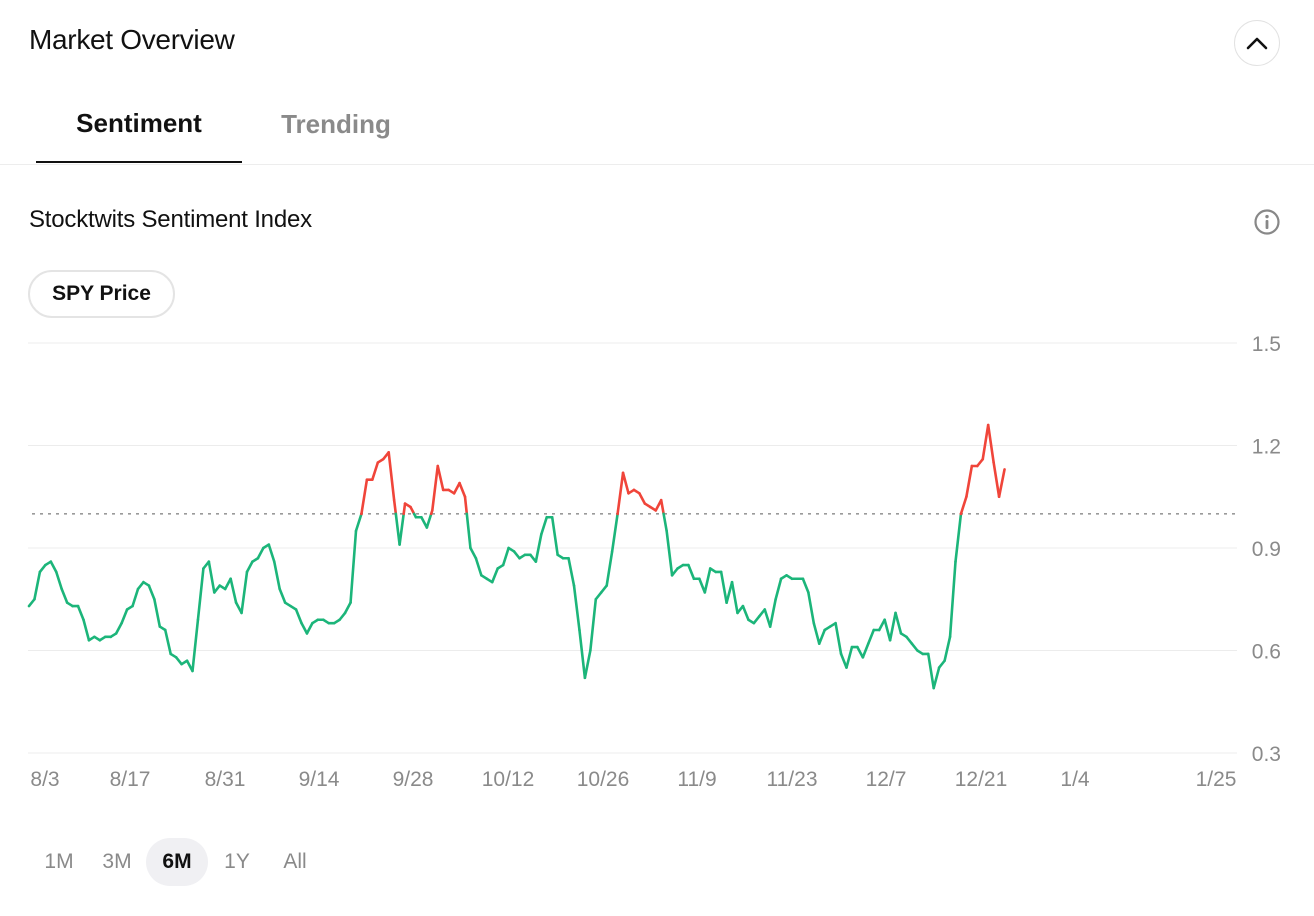 This screenshot has height=916, width=1314. Describe the element at coordinates (237, 861) in the screenshot. I see `range-1y-button: 1Y` at that location.